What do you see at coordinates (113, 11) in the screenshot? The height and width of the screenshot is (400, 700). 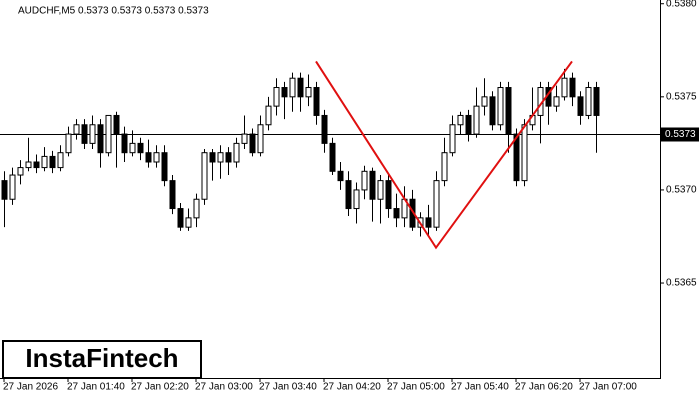 I see `chart-title: AUDCHF,M5 0.5373 0.5373 0.5373 0.5373` at bounding box center [113, 11].